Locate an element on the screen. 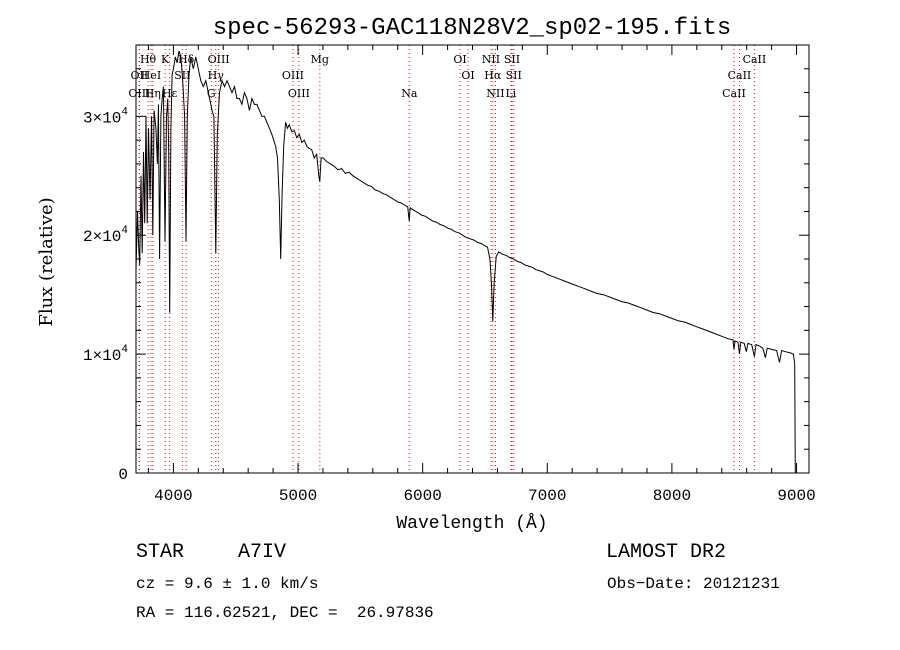 The image size is (900, 650). x-tick-label: 7000 is located at coordinates (547, 496).